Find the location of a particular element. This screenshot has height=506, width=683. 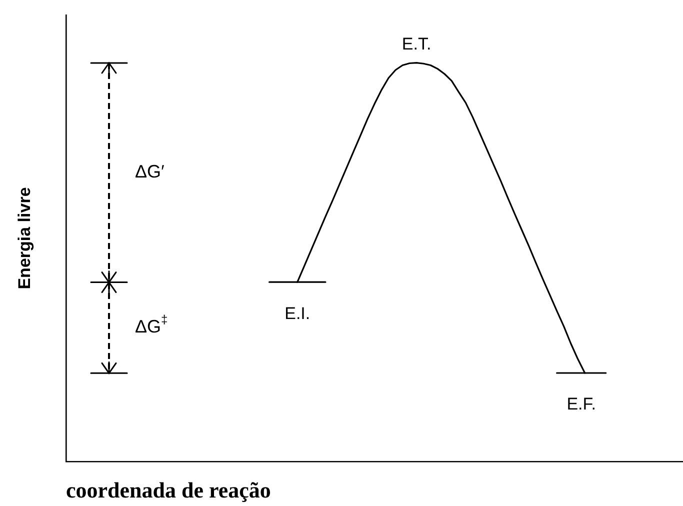

x-axis-title: coordenada de reação is located at coordinates (168, 489).